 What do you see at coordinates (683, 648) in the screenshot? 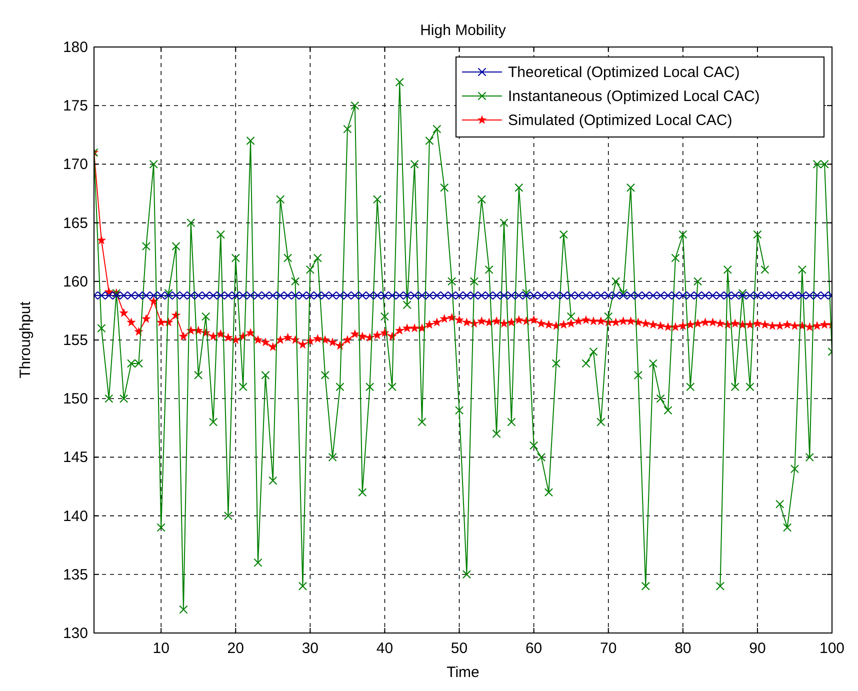
I see `x-tick-label: 80` at bounding box center [683, 648].